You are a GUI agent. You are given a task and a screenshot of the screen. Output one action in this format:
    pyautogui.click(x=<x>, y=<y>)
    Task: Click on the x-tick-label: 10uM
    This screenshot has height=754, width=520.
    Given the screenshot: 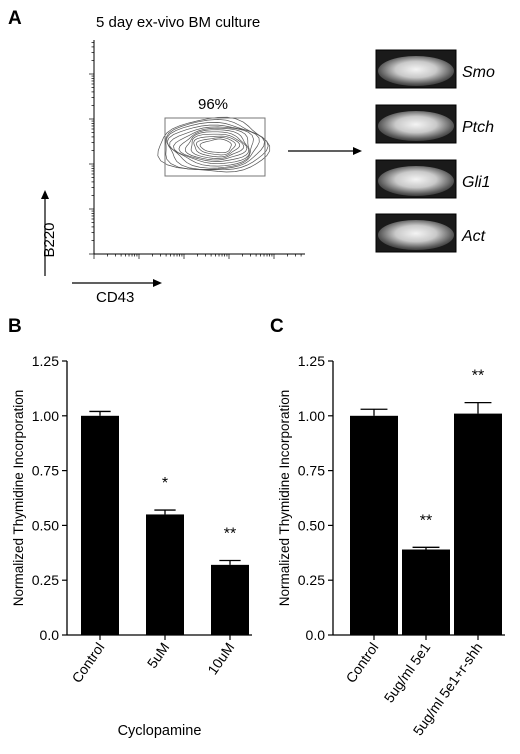 What is the action you would take?
    pyautogui.click(x=220, y=659)
    